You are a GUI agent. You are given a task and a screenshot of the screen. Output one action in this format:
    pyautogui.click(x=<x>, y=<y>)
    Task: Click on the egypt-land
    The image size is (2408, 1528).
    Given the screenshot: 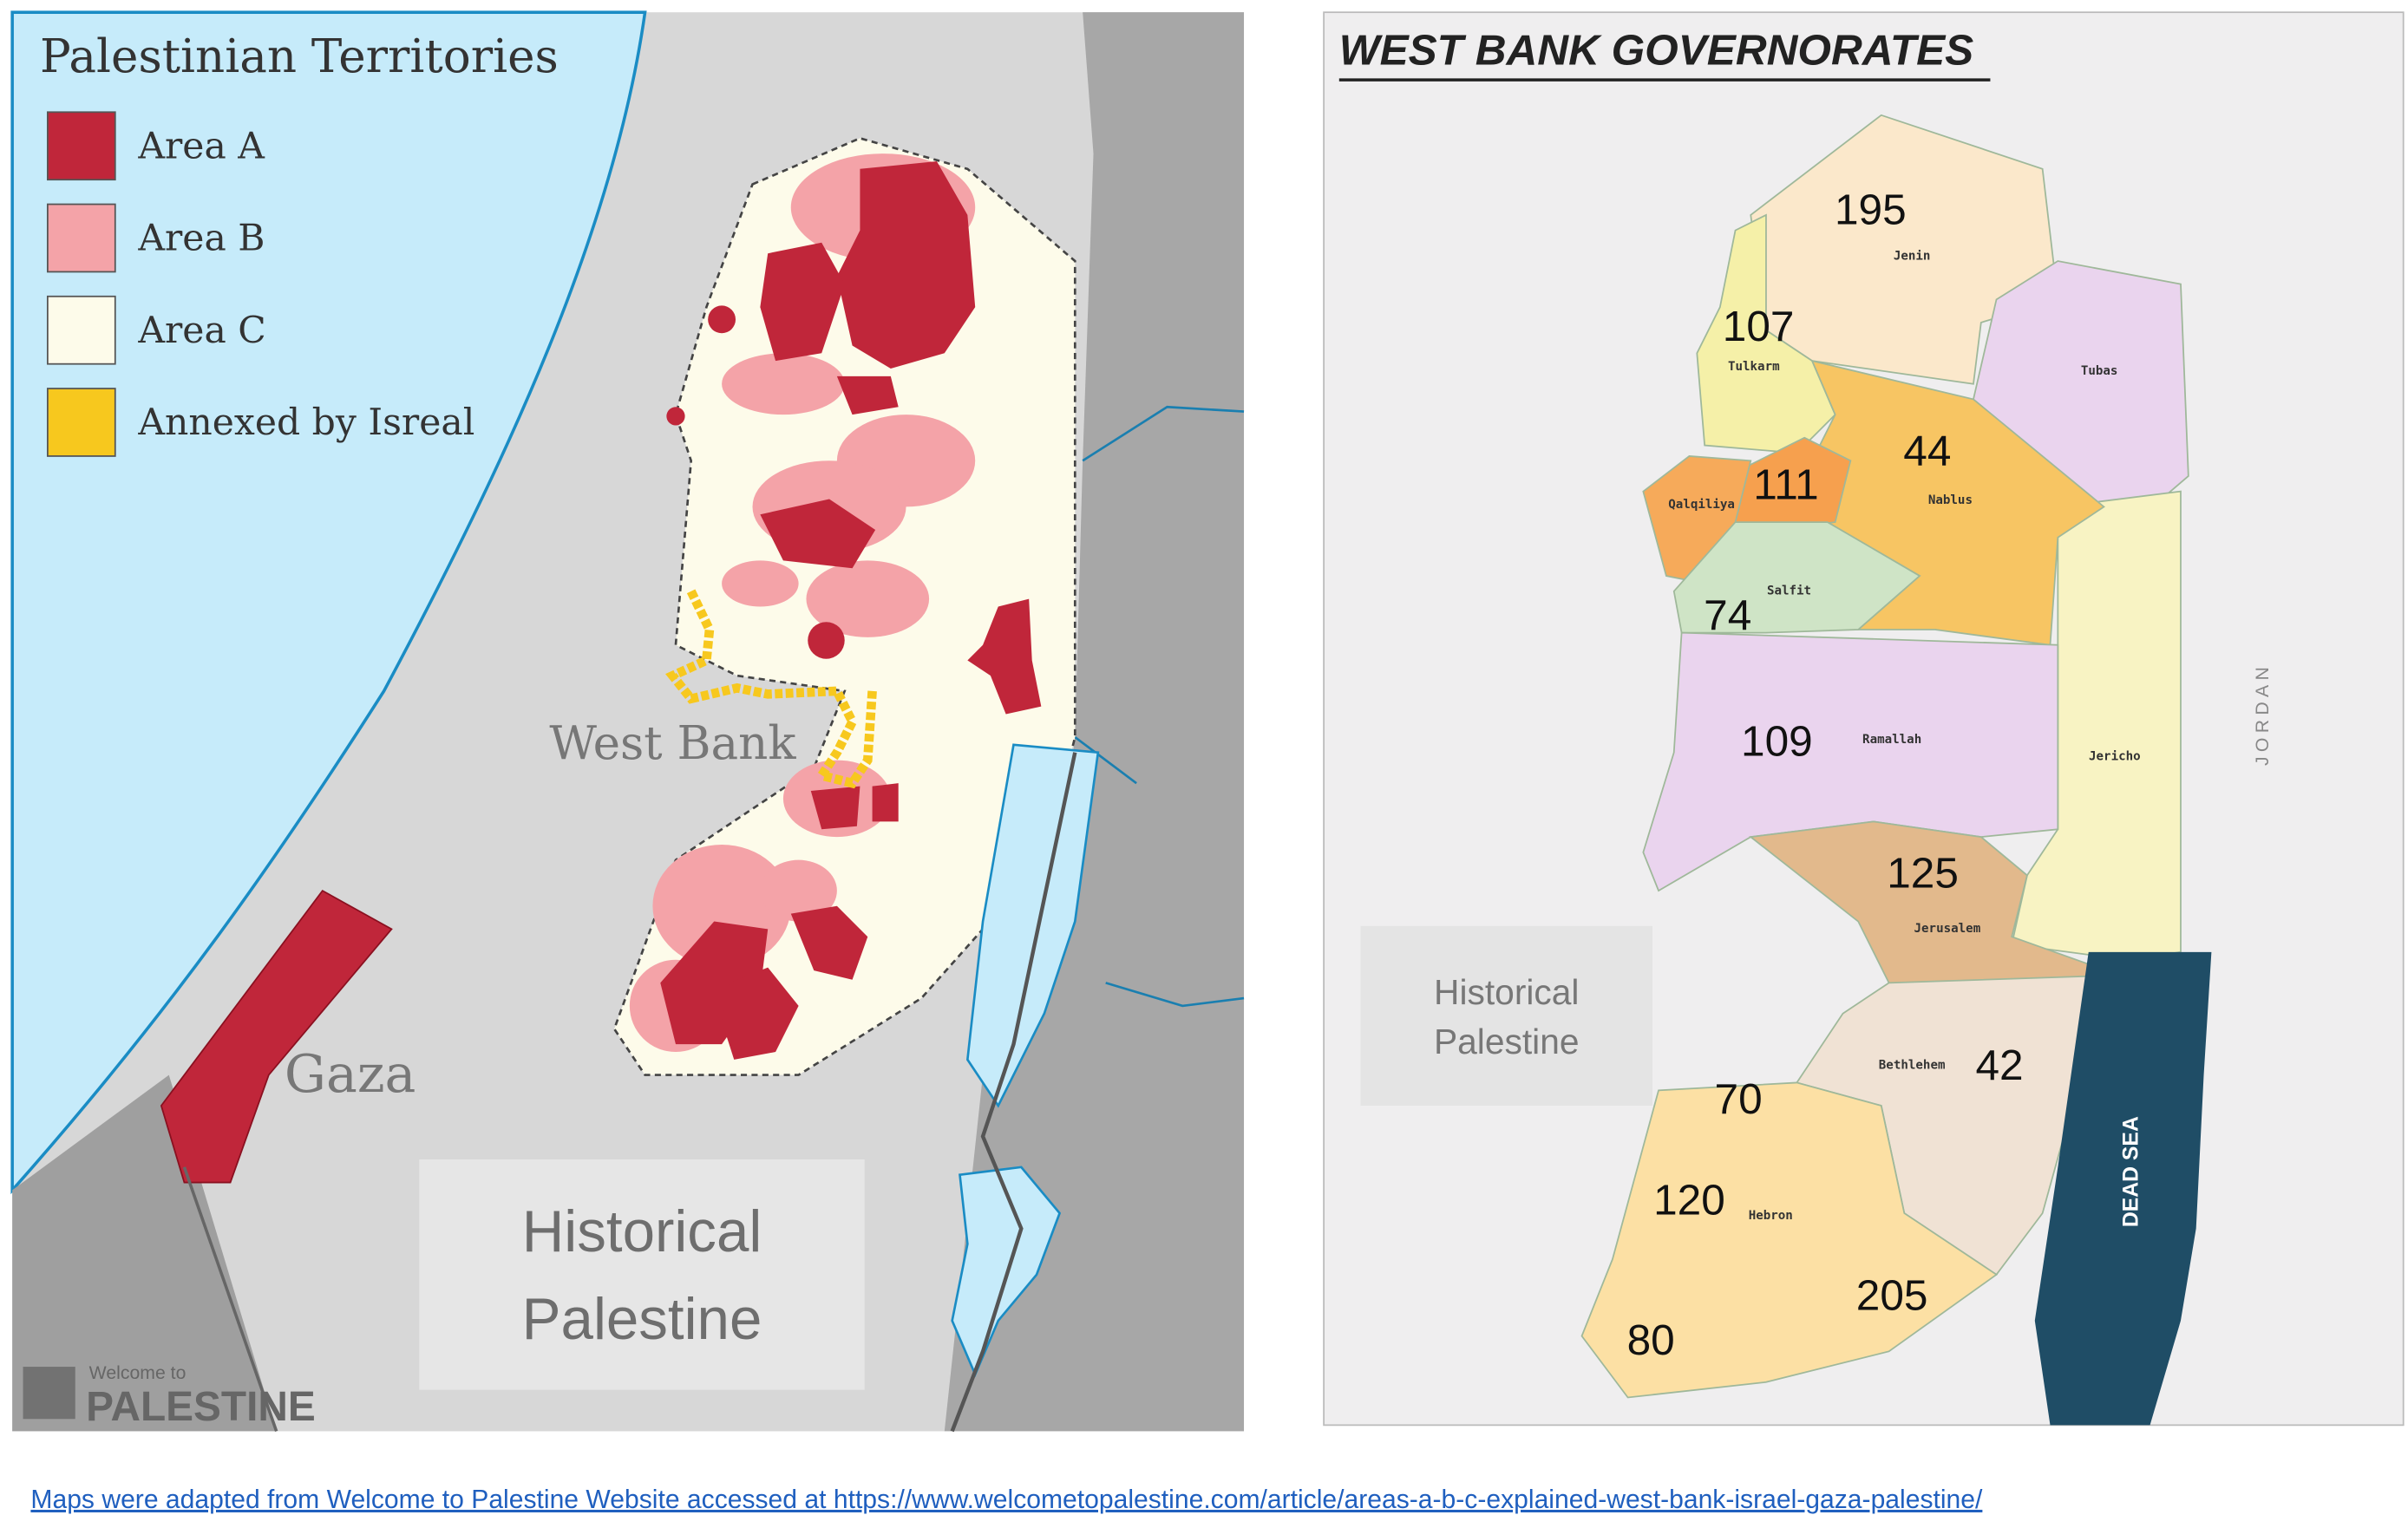 What is the action you would take?
    pyautogui.click(x=144, y=1253)
    